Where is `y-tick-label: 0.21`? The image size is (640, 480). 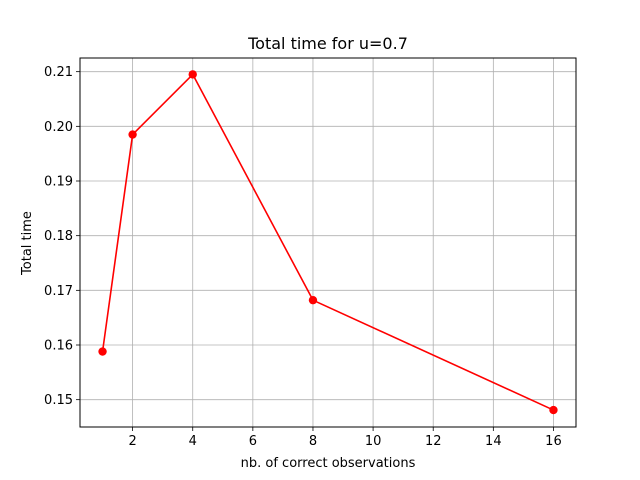 y-tick-label: 0.21 is located at coordinates (58, 72).